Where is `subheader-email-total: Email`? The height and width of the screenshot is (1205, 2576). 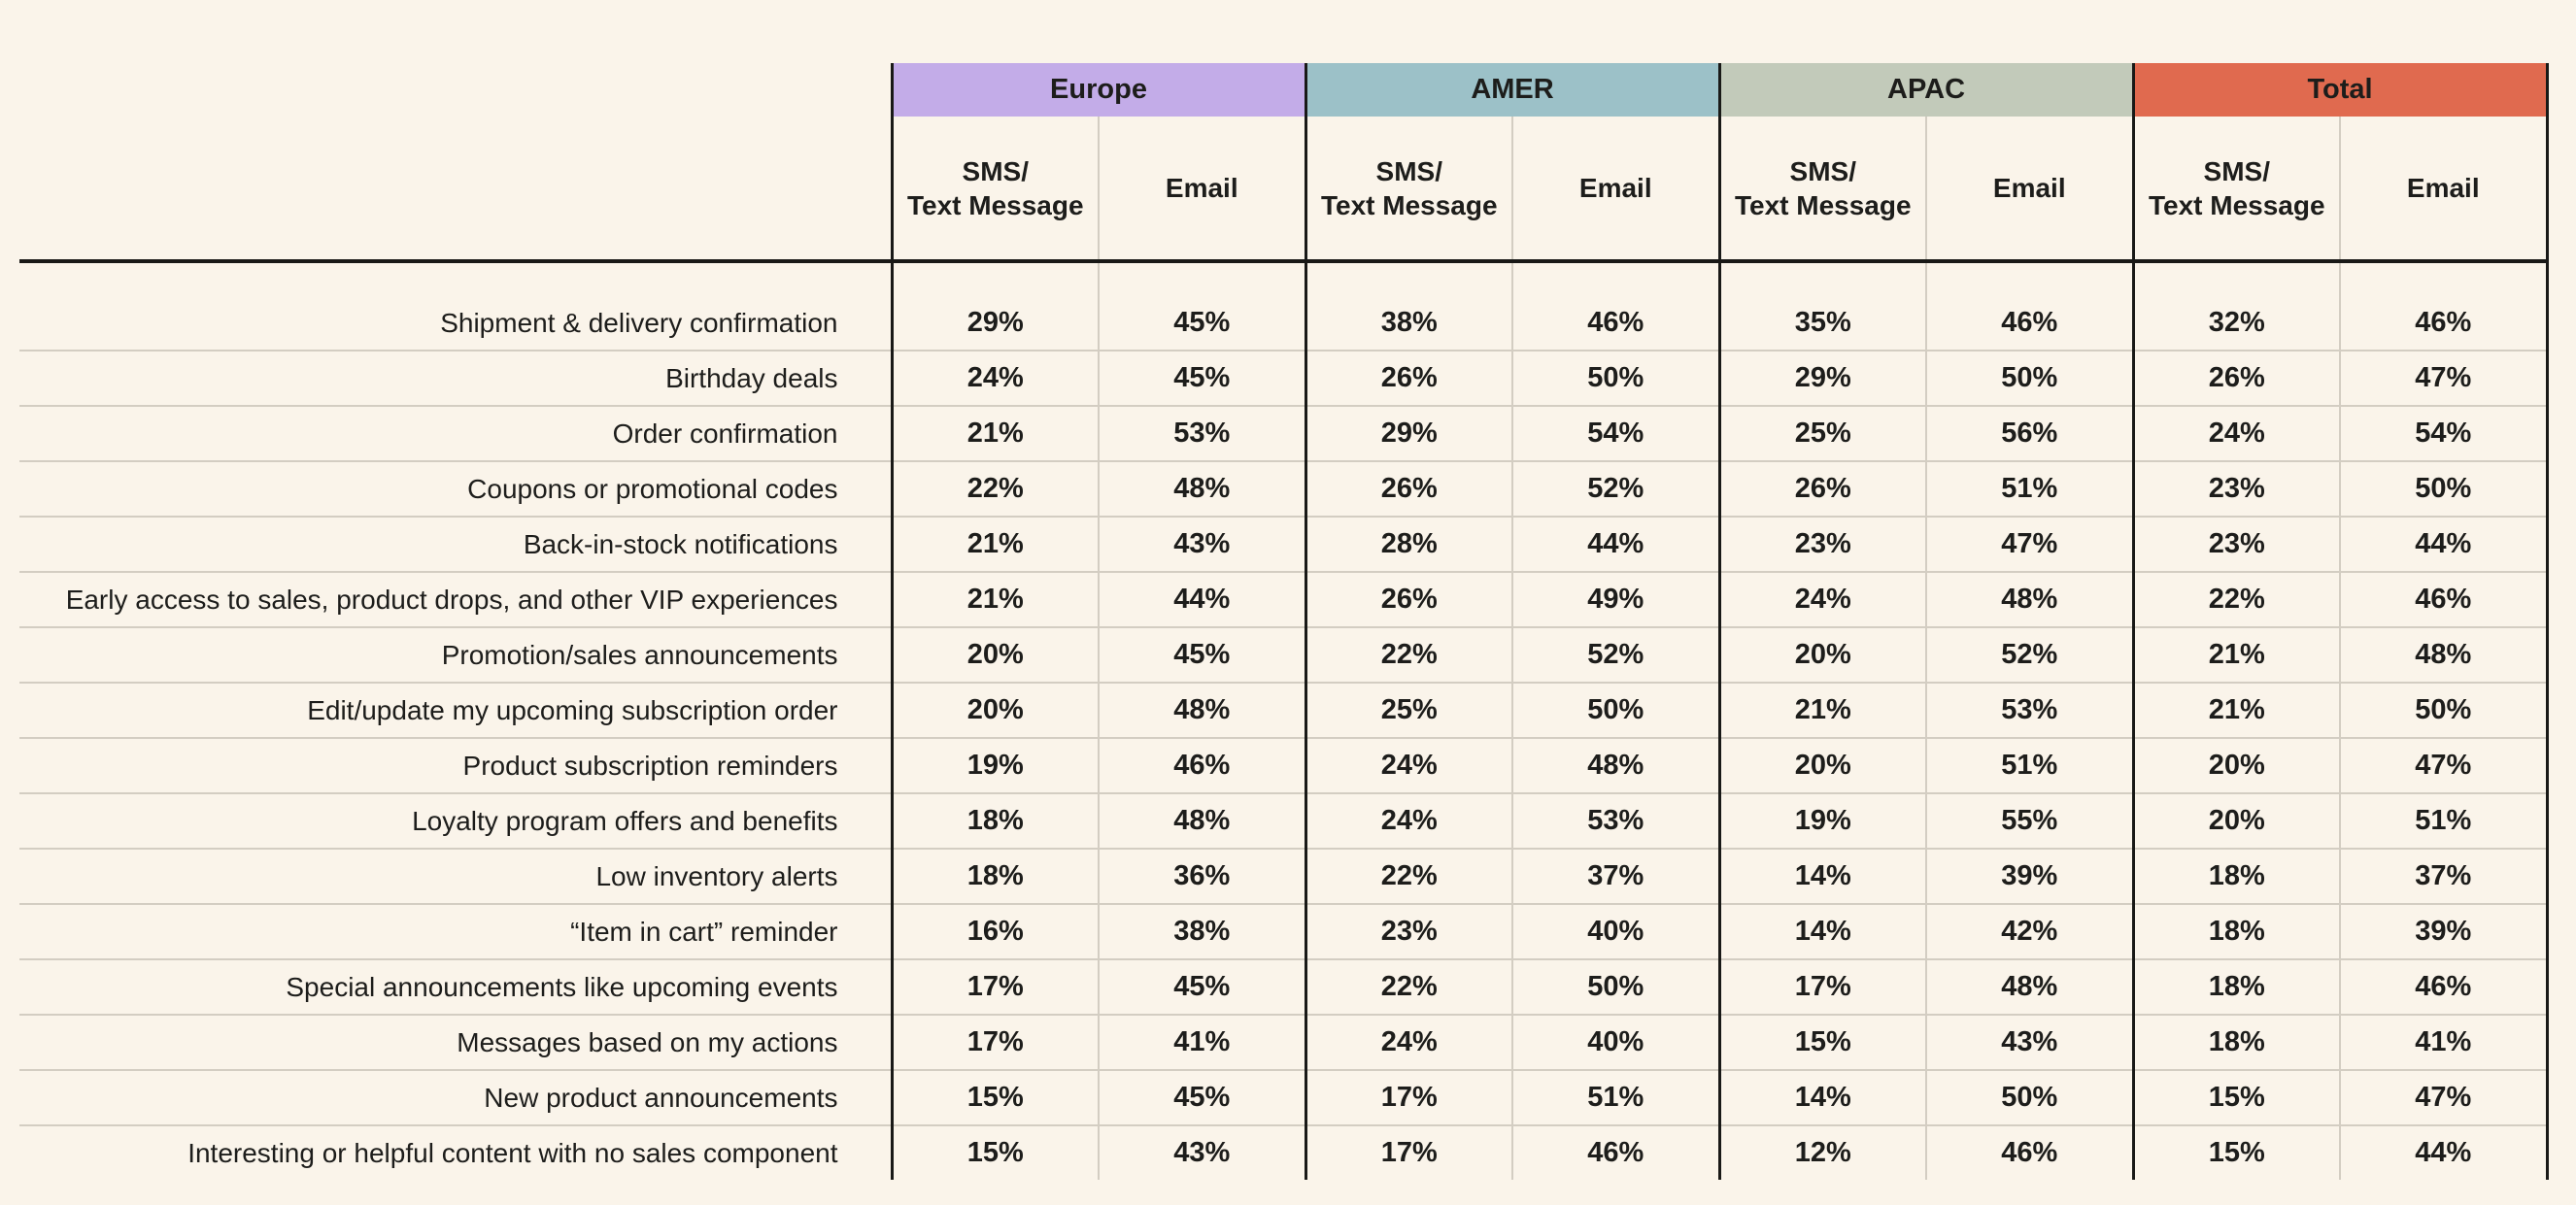 subheader-email-total: Email is located at coordinates (2444, 189).